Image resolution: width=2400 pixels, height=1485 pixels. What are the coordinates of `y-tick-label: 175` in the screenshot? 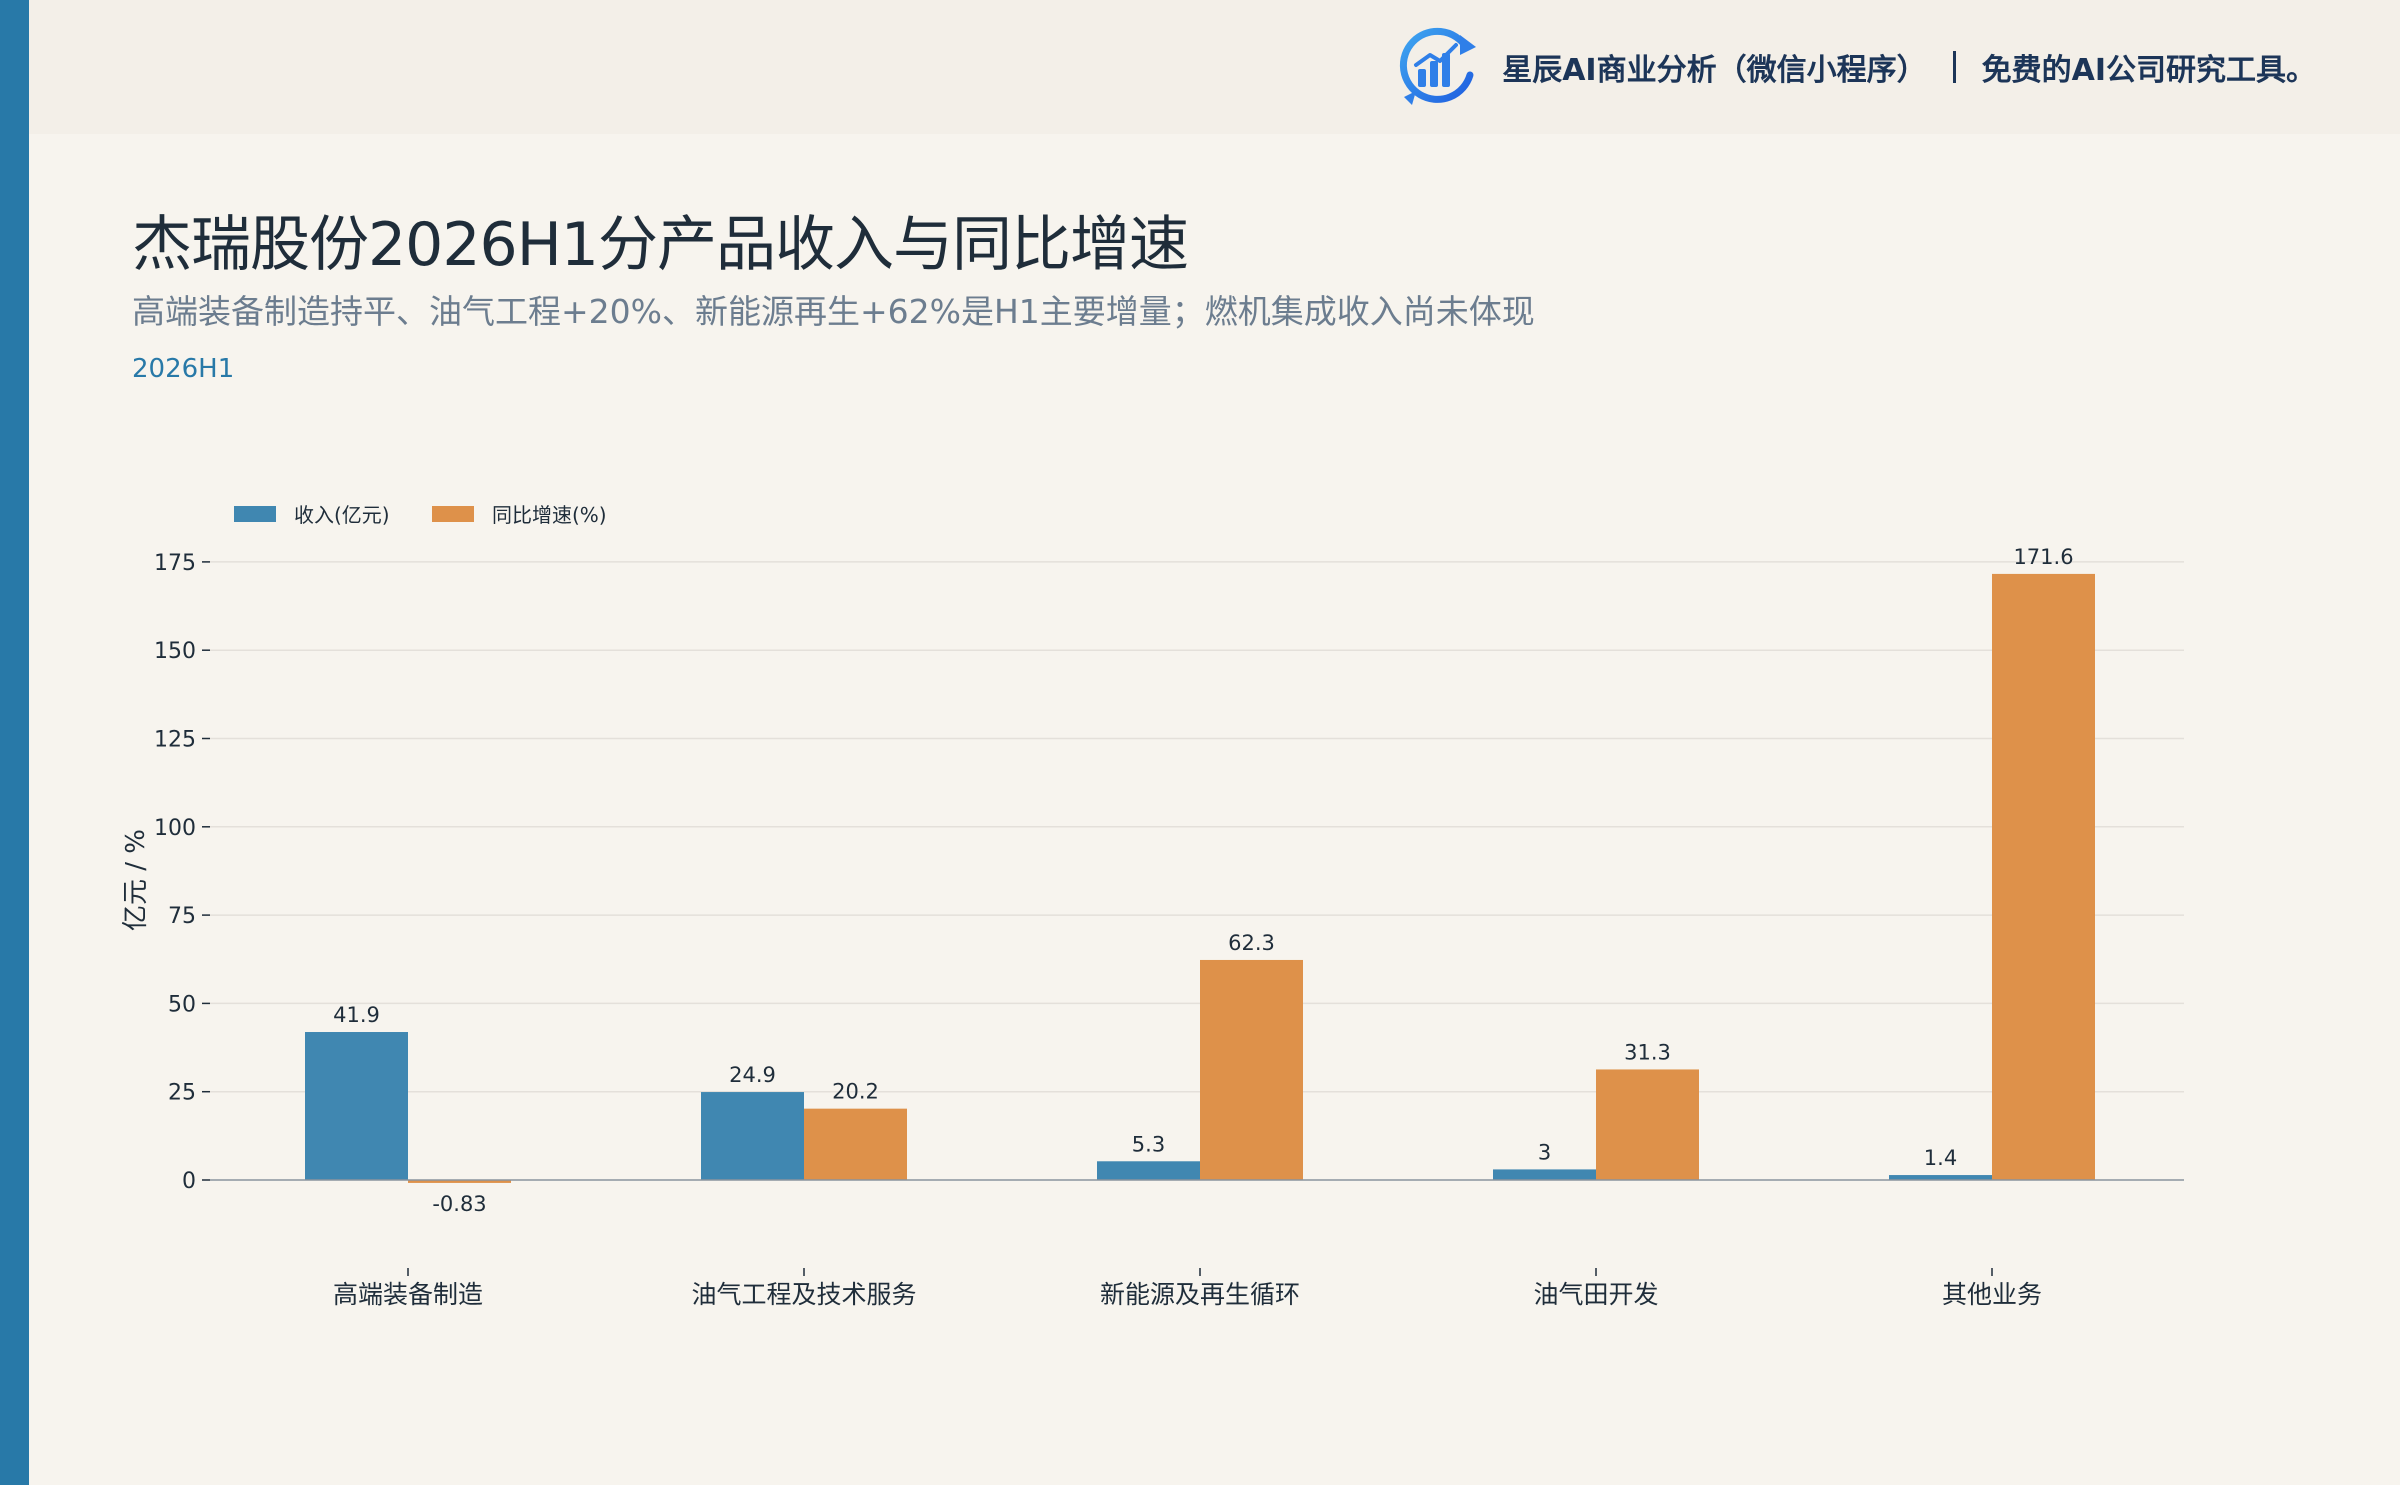 It's located at (175, 563).